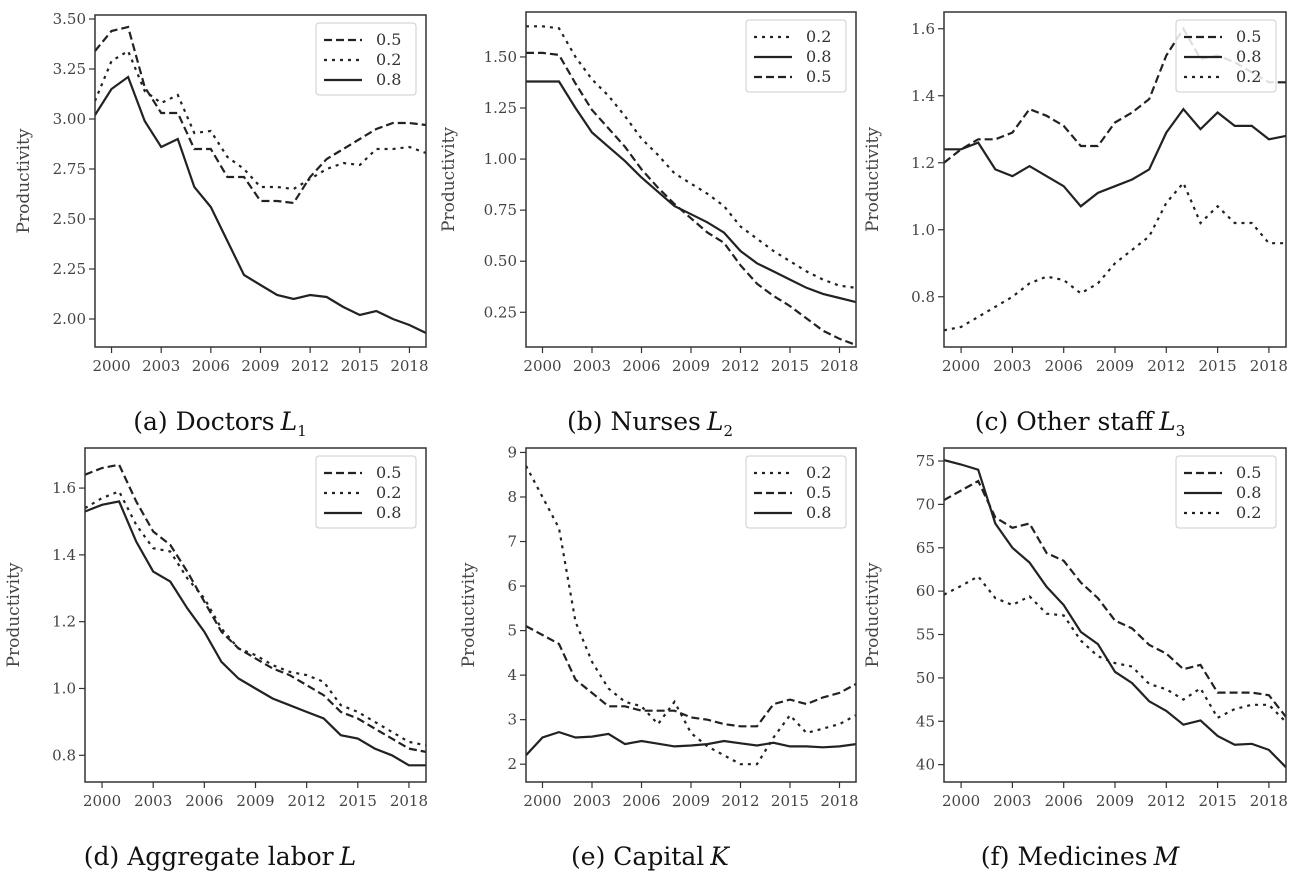 Image resolution: width=1299 pixels, height=873 pixels. I want to click on y-tick-label: 1.50, so click(500, 57).